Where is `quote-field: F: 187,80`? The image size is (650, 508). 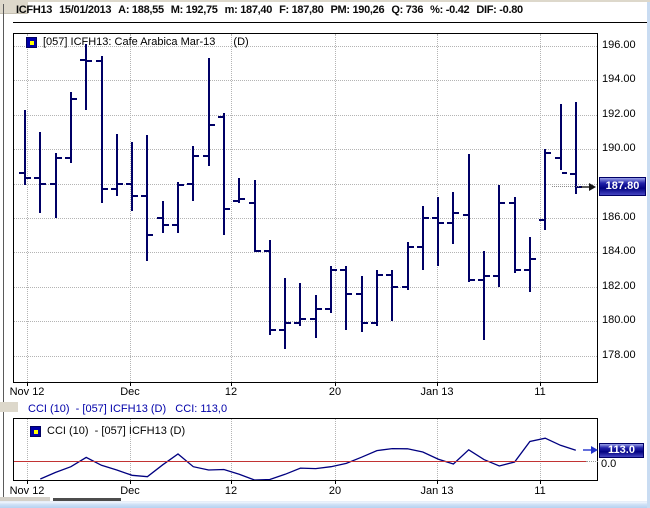
quote-field: F: 187,80 is located at coordinates (301, 10).